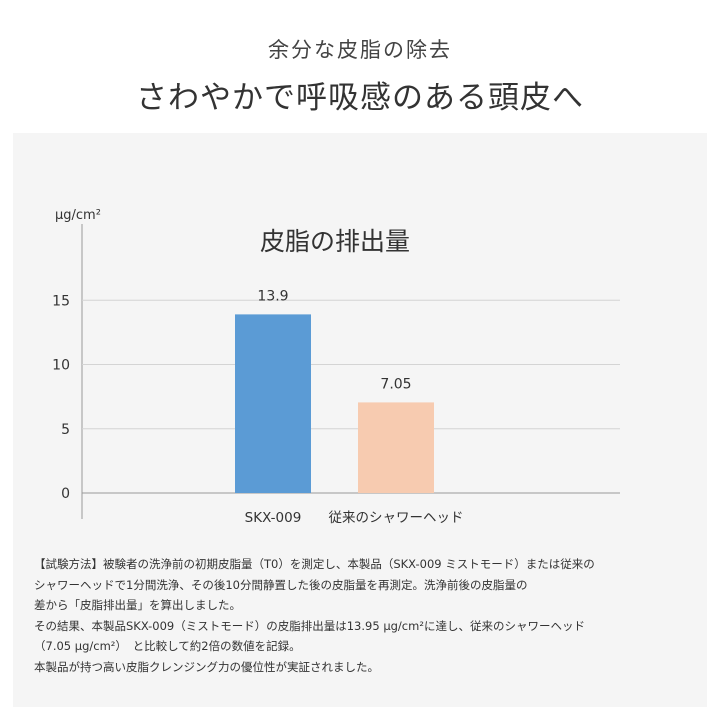  What do you see at coordinates (273, 518) in the screenshot?
I see `x-category-label: SKX-009` at bounding box center [273, 518].